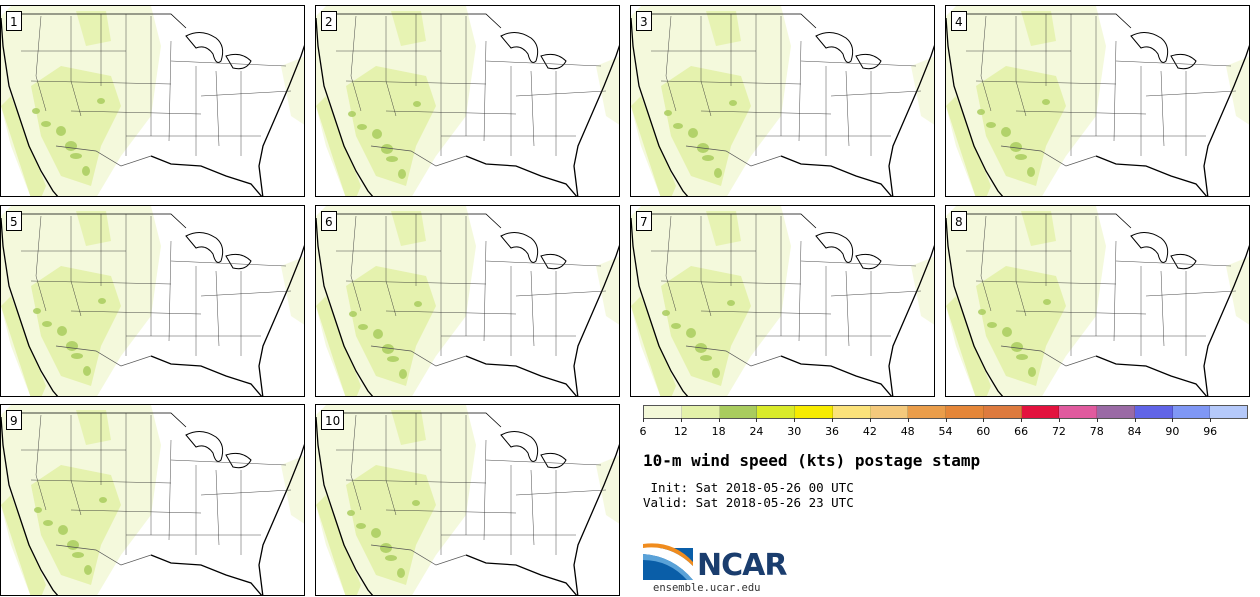  What do you see at coordinates (959, 21) in the screenshot?
I see `panel-number: 4` at bounding box center [959, 21].